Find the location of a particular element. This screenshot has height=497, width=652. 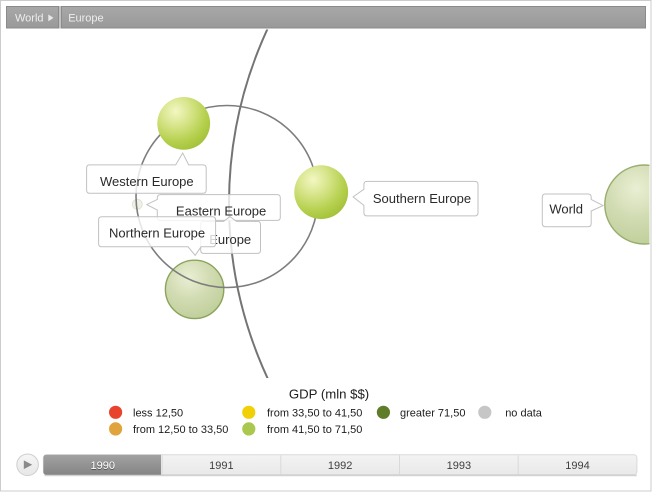

svg-text: 1992 is located at coordinates (340, 466).